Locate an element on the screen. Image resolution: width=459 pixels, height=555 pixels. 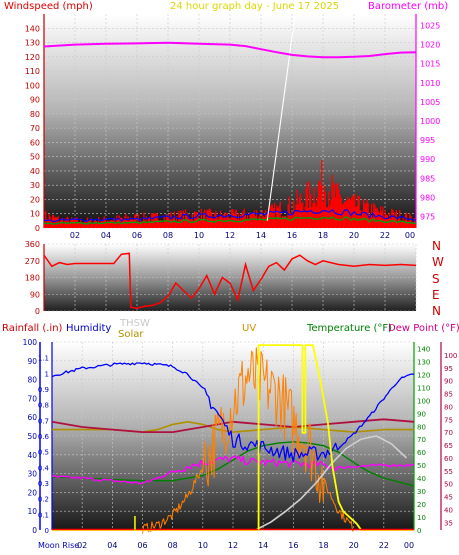
barometer-tick-label: 1010 is located at coordinates (430, 83).